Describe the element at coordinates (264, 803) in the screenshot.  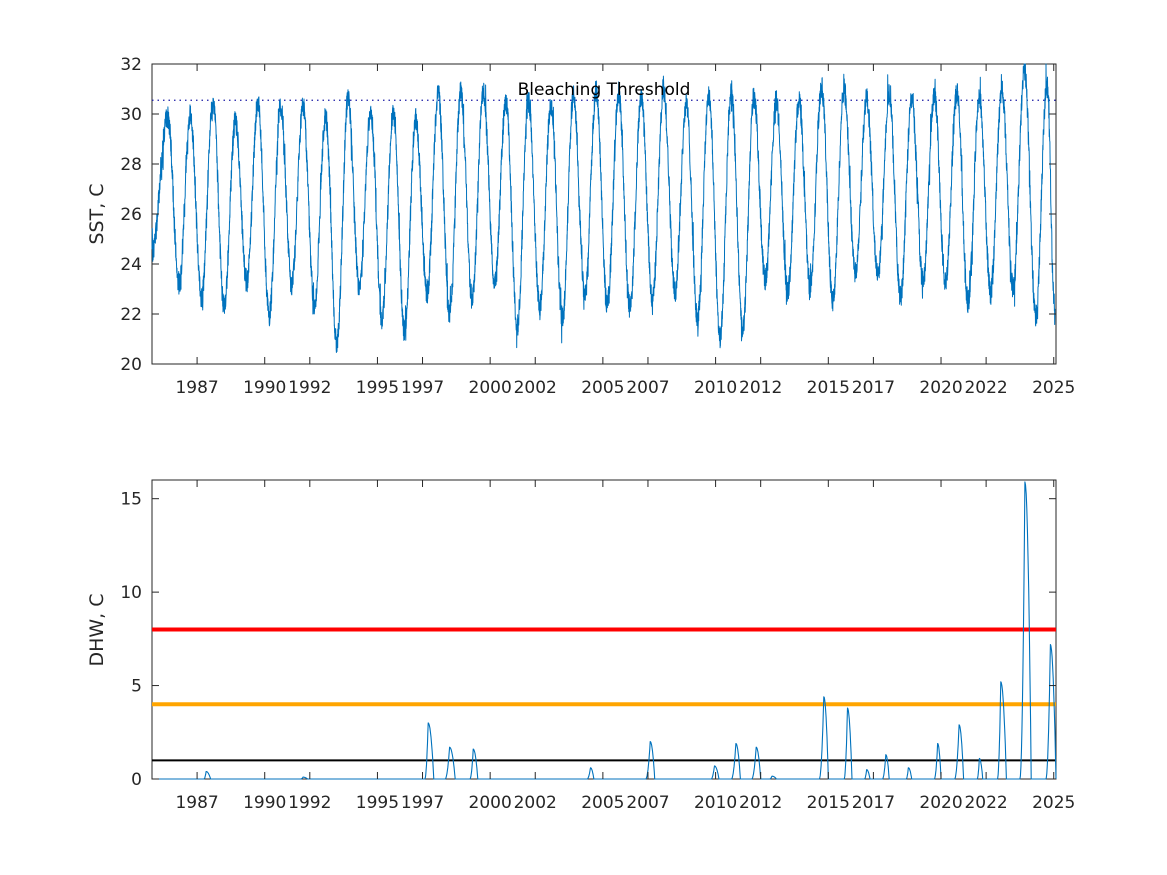
I see `dhw-xtick-label: 1990` at that location.